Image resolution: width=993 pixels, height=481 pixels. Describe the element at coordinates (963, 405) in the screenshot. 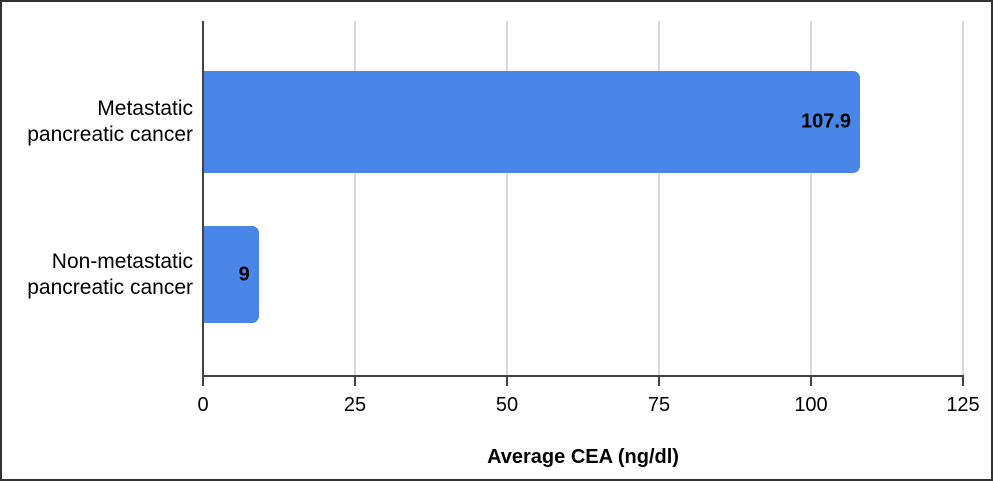

I see `tick-label-125: 125` at that location.